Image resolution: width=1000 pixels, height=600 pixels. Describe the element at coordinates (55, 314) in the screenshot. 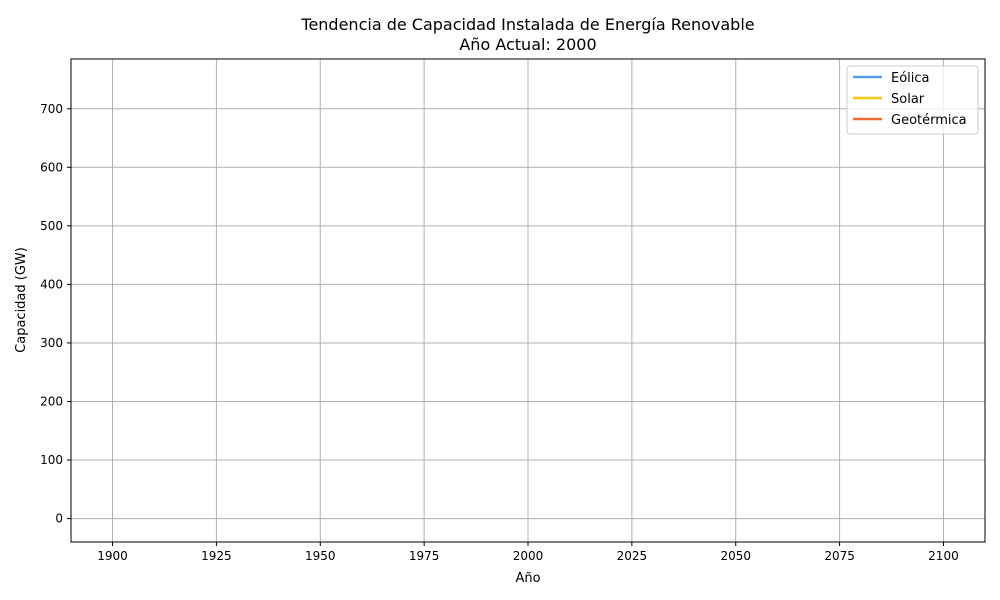

I see `y-axis: 0 100 200 300 400 500 600 700` at that location.